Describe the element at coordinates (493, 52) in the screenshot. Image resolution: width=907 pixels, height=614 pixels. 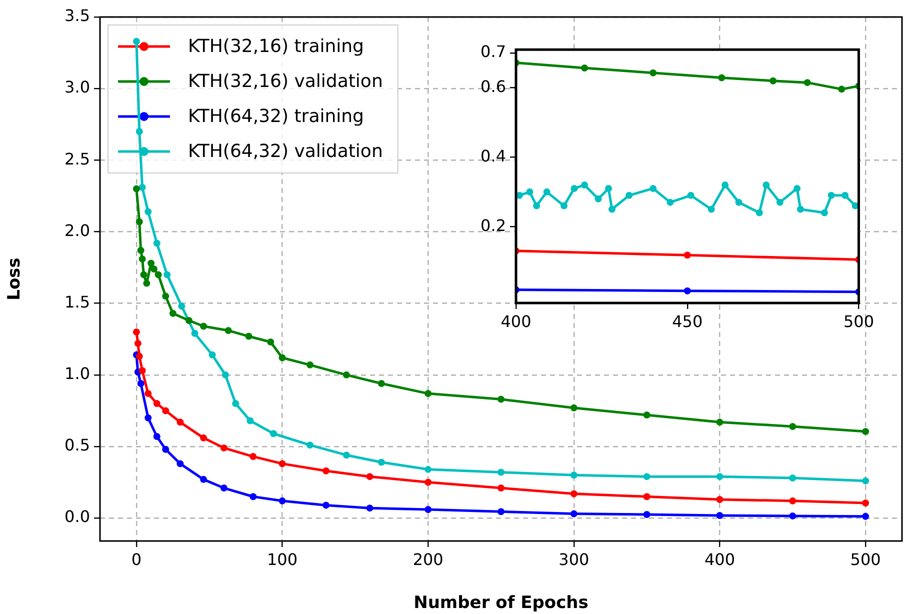
I see `y-tick-label: 0.7` at that location.